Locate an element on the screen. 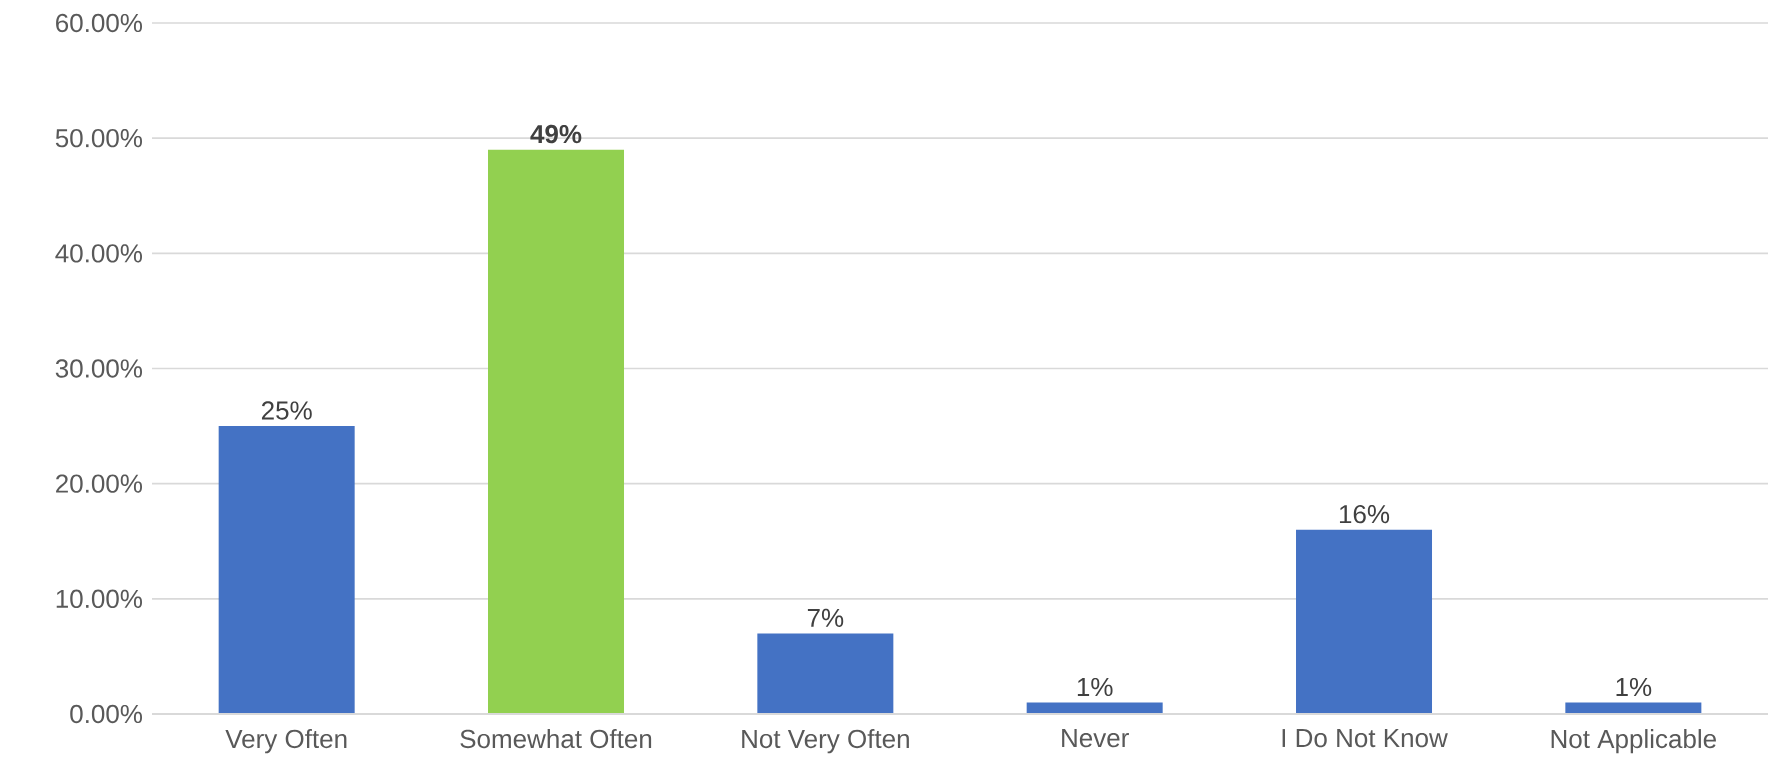  y-tick-label: 30.00% is located at coordinates (99, 368).